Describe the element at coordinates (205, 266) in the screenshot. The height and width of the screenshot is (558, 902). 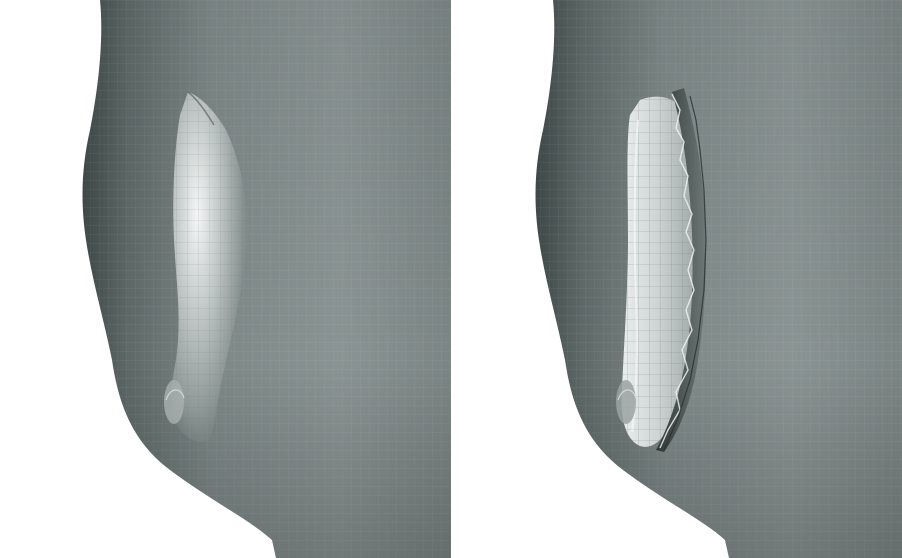
I see `left-surface-patch` at that location.